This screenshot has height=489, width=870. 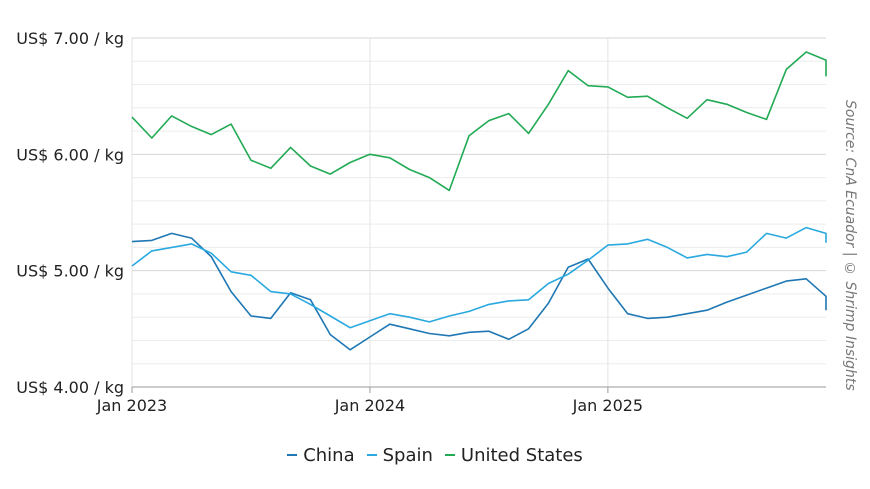 I want to click on legend-item-spain: Spain, so click(x=399, y=455).